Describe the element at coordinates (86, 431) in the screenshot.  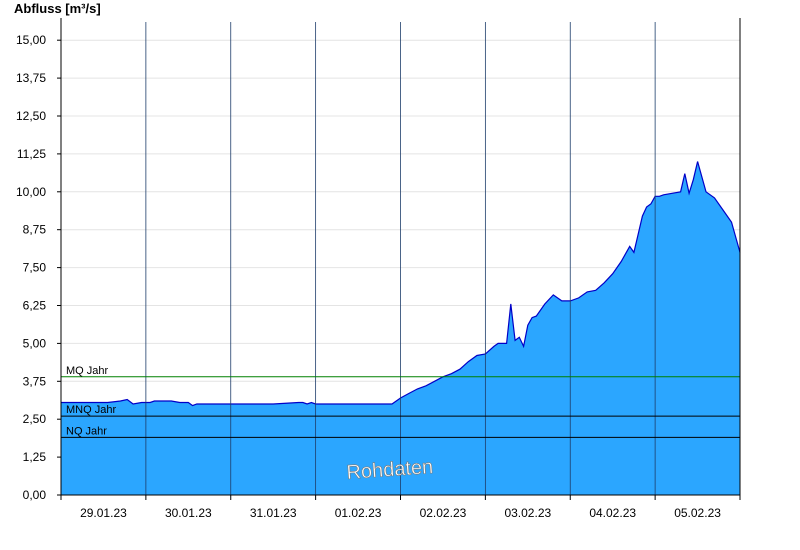
I see `reference-line-label: NQ Jahr` at that location.